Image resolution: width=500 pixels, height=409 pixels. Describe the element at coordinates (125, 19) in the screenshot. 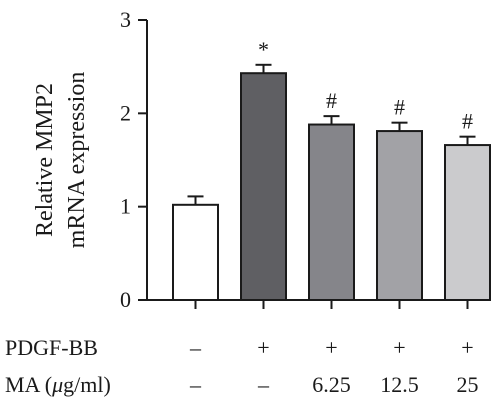

I see `y-tick-label: 3` at that location.